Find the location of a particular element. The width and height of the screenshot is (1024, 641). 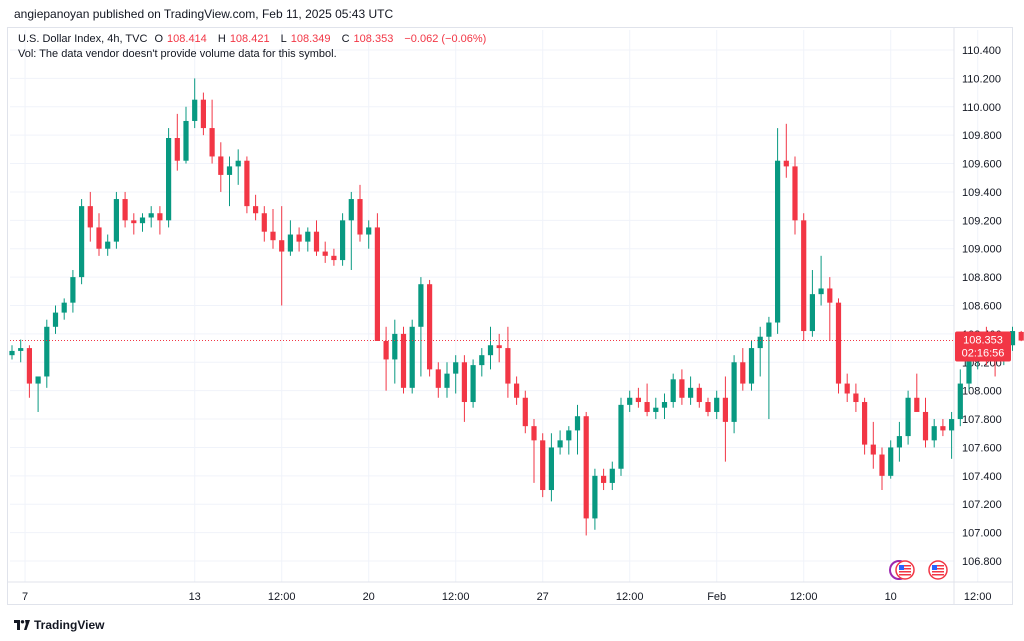

symbol-title: U.S. Dollar Index, 4h, TVC is located at coordinates (83, 39).